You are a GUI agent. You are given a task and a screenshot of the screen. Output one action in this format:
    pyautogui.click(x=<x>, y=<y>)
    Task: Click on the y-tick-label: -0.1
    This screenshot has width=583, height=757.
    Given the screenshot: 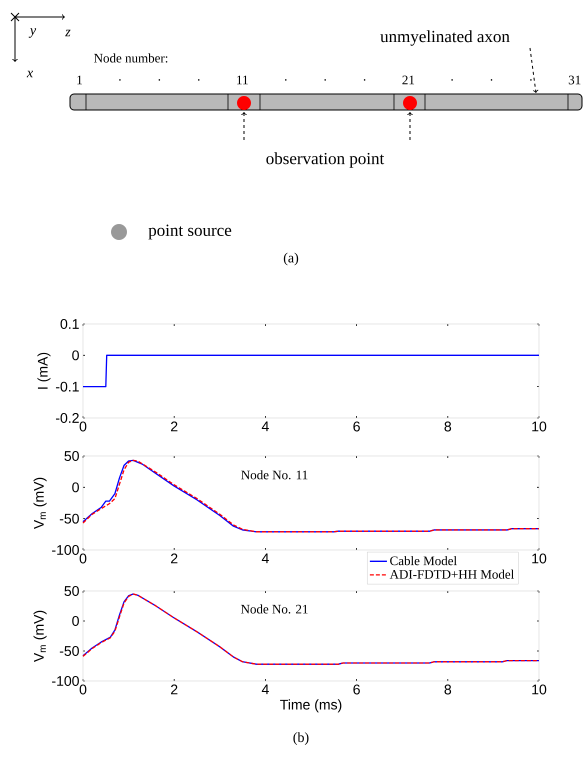 What is the action you would take?
    pyautogui.click(x=67, y=387)
    